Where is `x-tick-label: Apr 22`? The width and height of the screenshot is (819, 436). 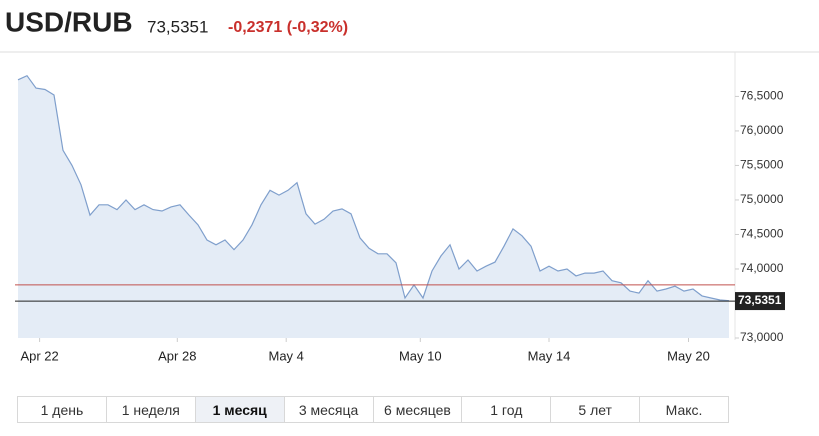 x-tick-label: Apr 22 is located at coordinates (39, 355).